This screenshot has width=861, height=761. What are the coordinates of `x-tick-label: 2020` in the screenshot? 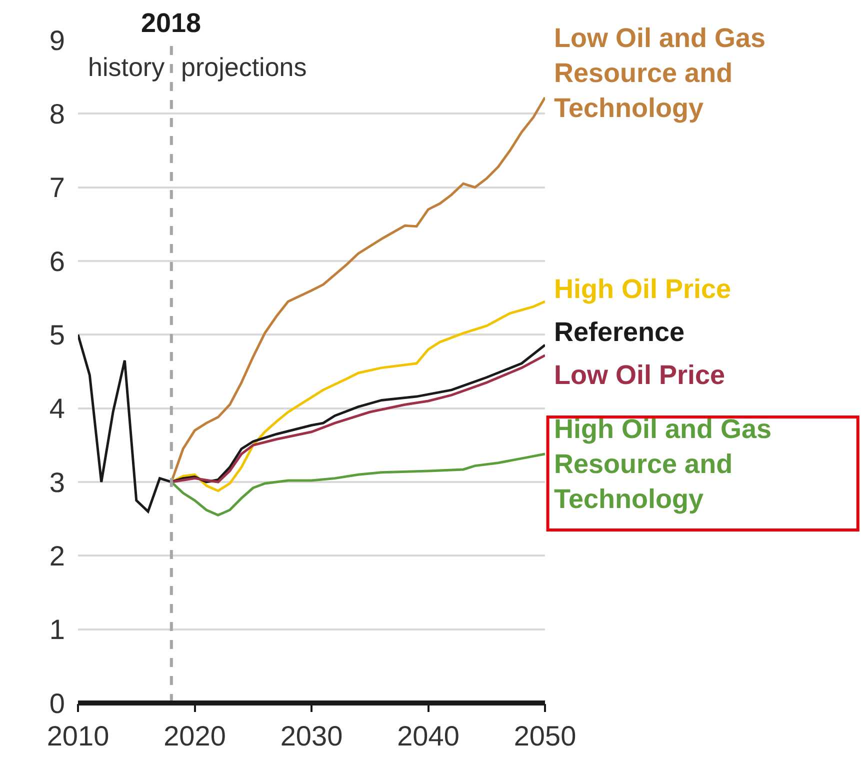 It's located at (195, 736).